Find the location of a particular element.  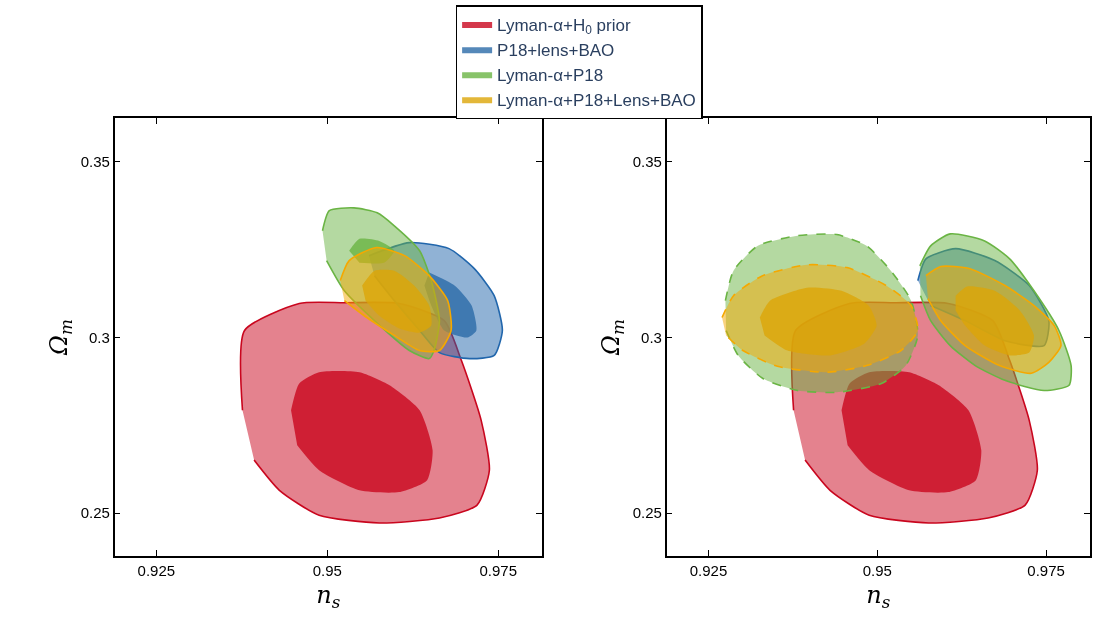

legend-label: P18+lens+BAO is located at coordinates (556, 50).